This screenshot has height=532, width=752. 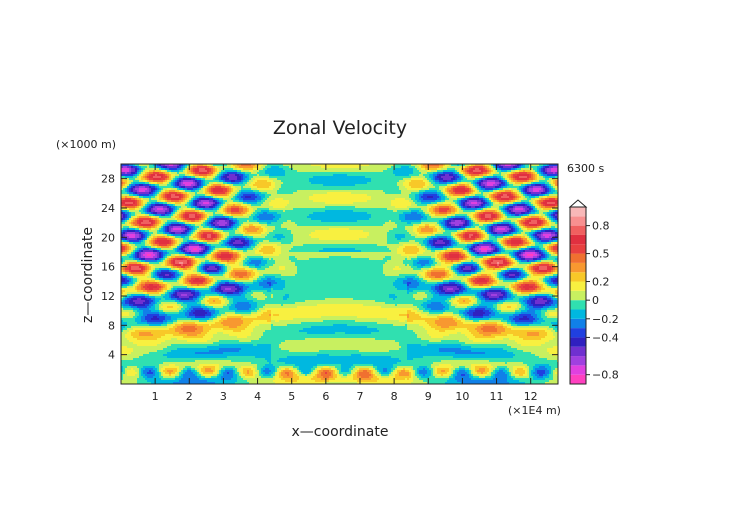 What do you see at coordinates (605, 337) in the screenshot?
I see `colorbar-tick-label: −0.4` at bounding box center [605, 337].